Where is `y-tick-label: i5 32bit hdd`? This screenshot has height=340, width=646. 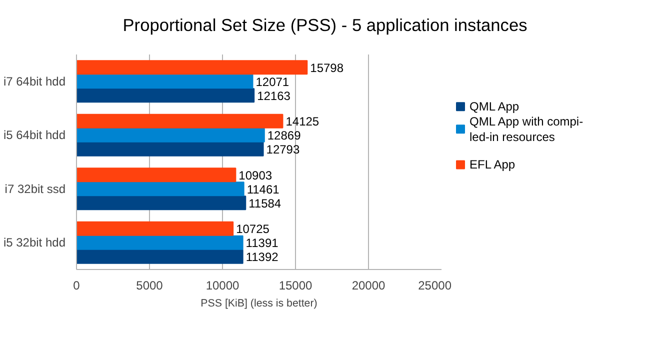
y-tick-label: i5 32bit hdd is located at coordinates (34, 243).